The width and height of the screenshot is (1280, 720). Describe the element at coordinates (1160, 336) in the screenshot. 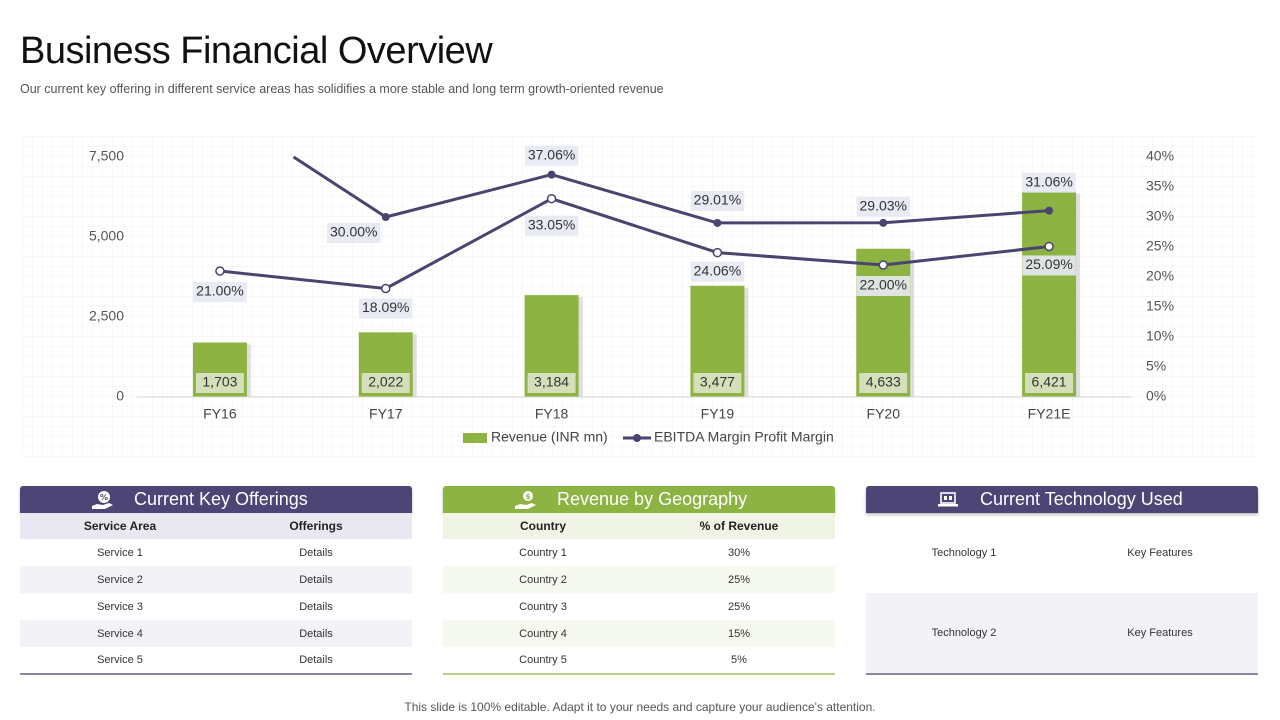

I see `y-right-tick-label: 10%` at that location.